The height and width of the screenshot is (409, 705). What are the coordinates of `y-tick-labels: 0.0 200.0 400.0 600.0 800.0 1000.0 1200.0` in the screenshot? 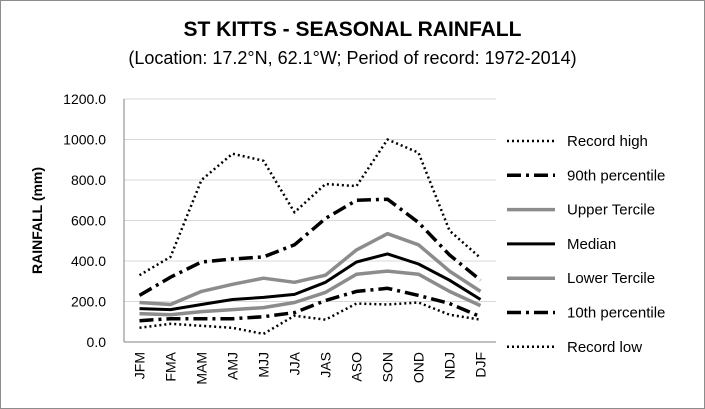 It's located at (84, 220).